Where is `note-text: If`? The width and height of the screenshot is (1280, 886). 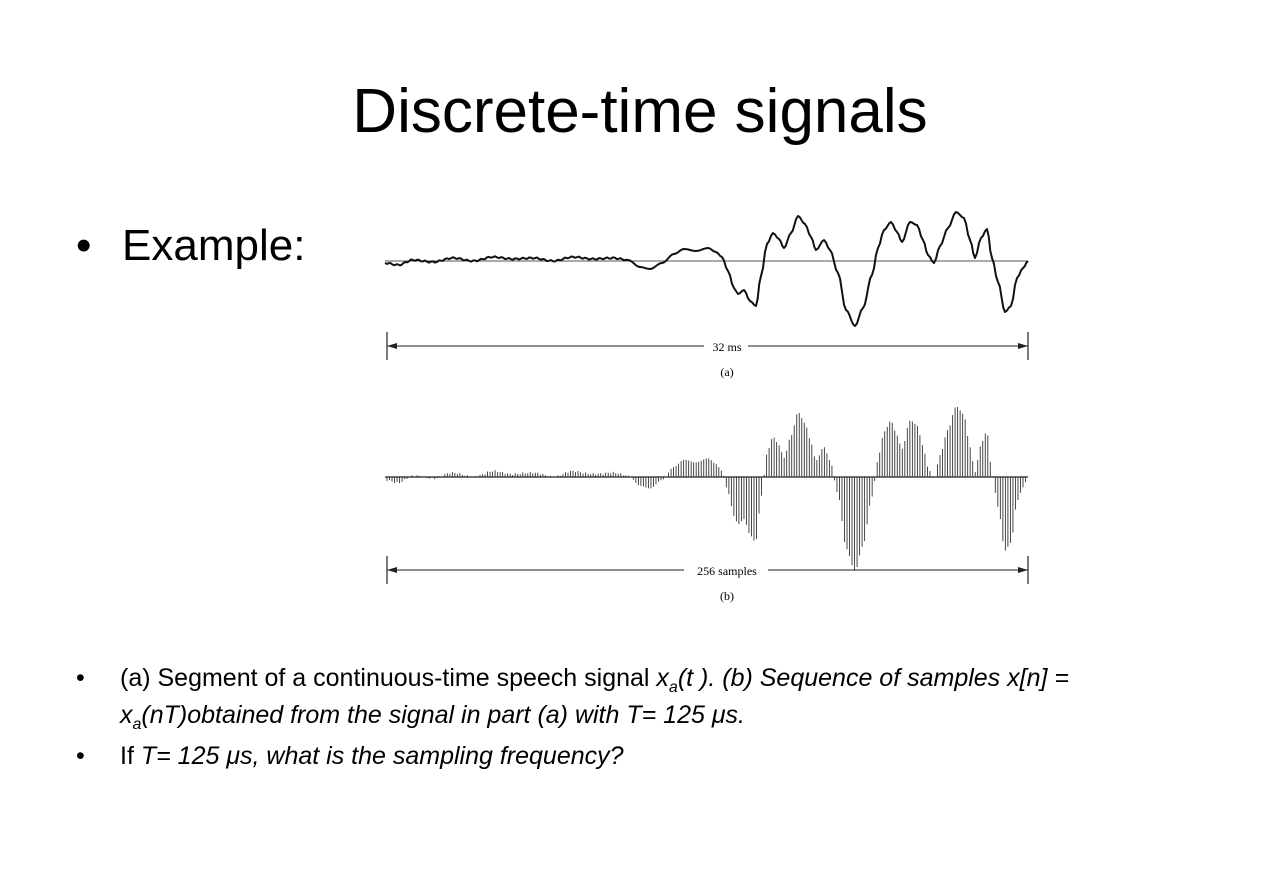 note-text: If is located at coordinates (130, 756).